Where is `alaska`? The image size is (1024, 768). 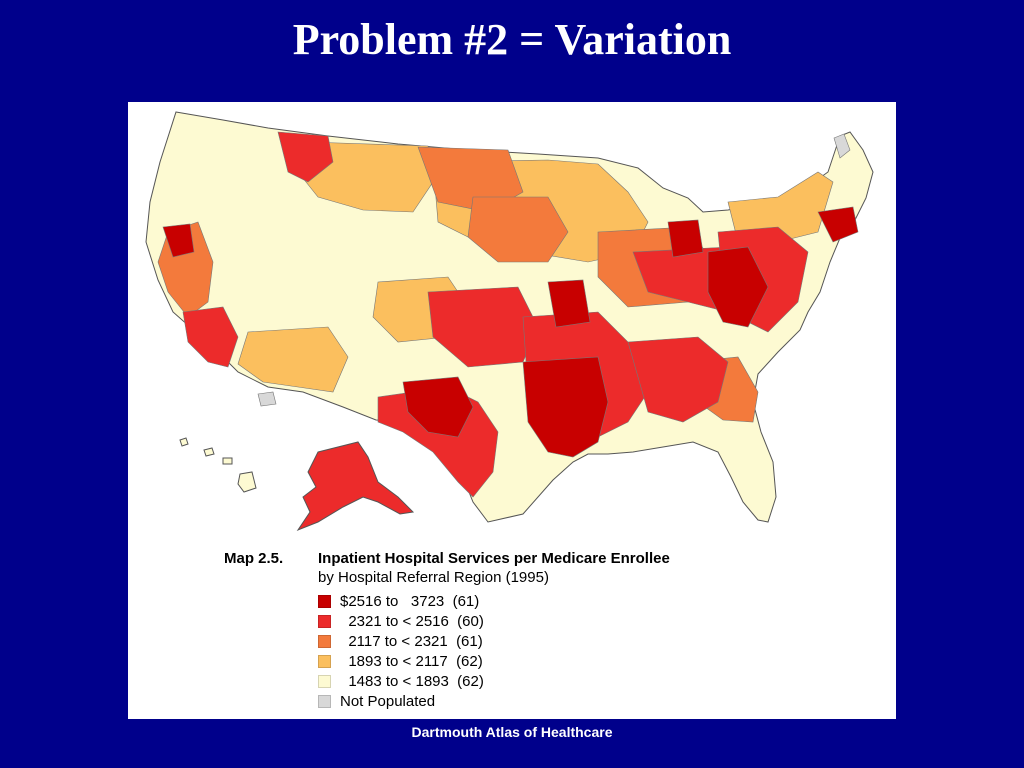 alaska is located at coordinates (355, 486).